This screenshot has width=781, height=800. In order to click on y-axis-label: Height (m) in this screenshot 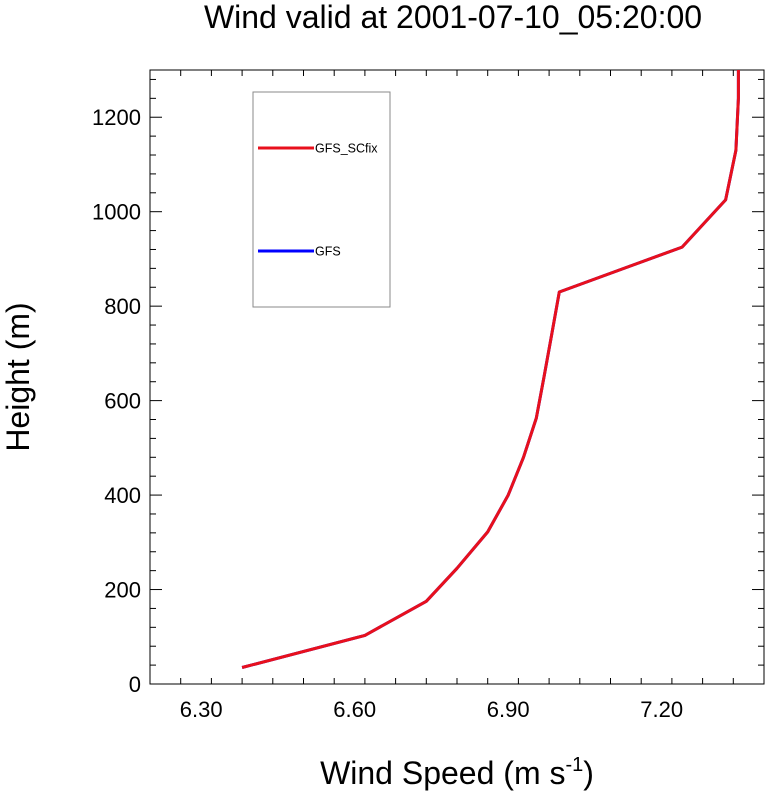, I will do `click(18, 376)`.